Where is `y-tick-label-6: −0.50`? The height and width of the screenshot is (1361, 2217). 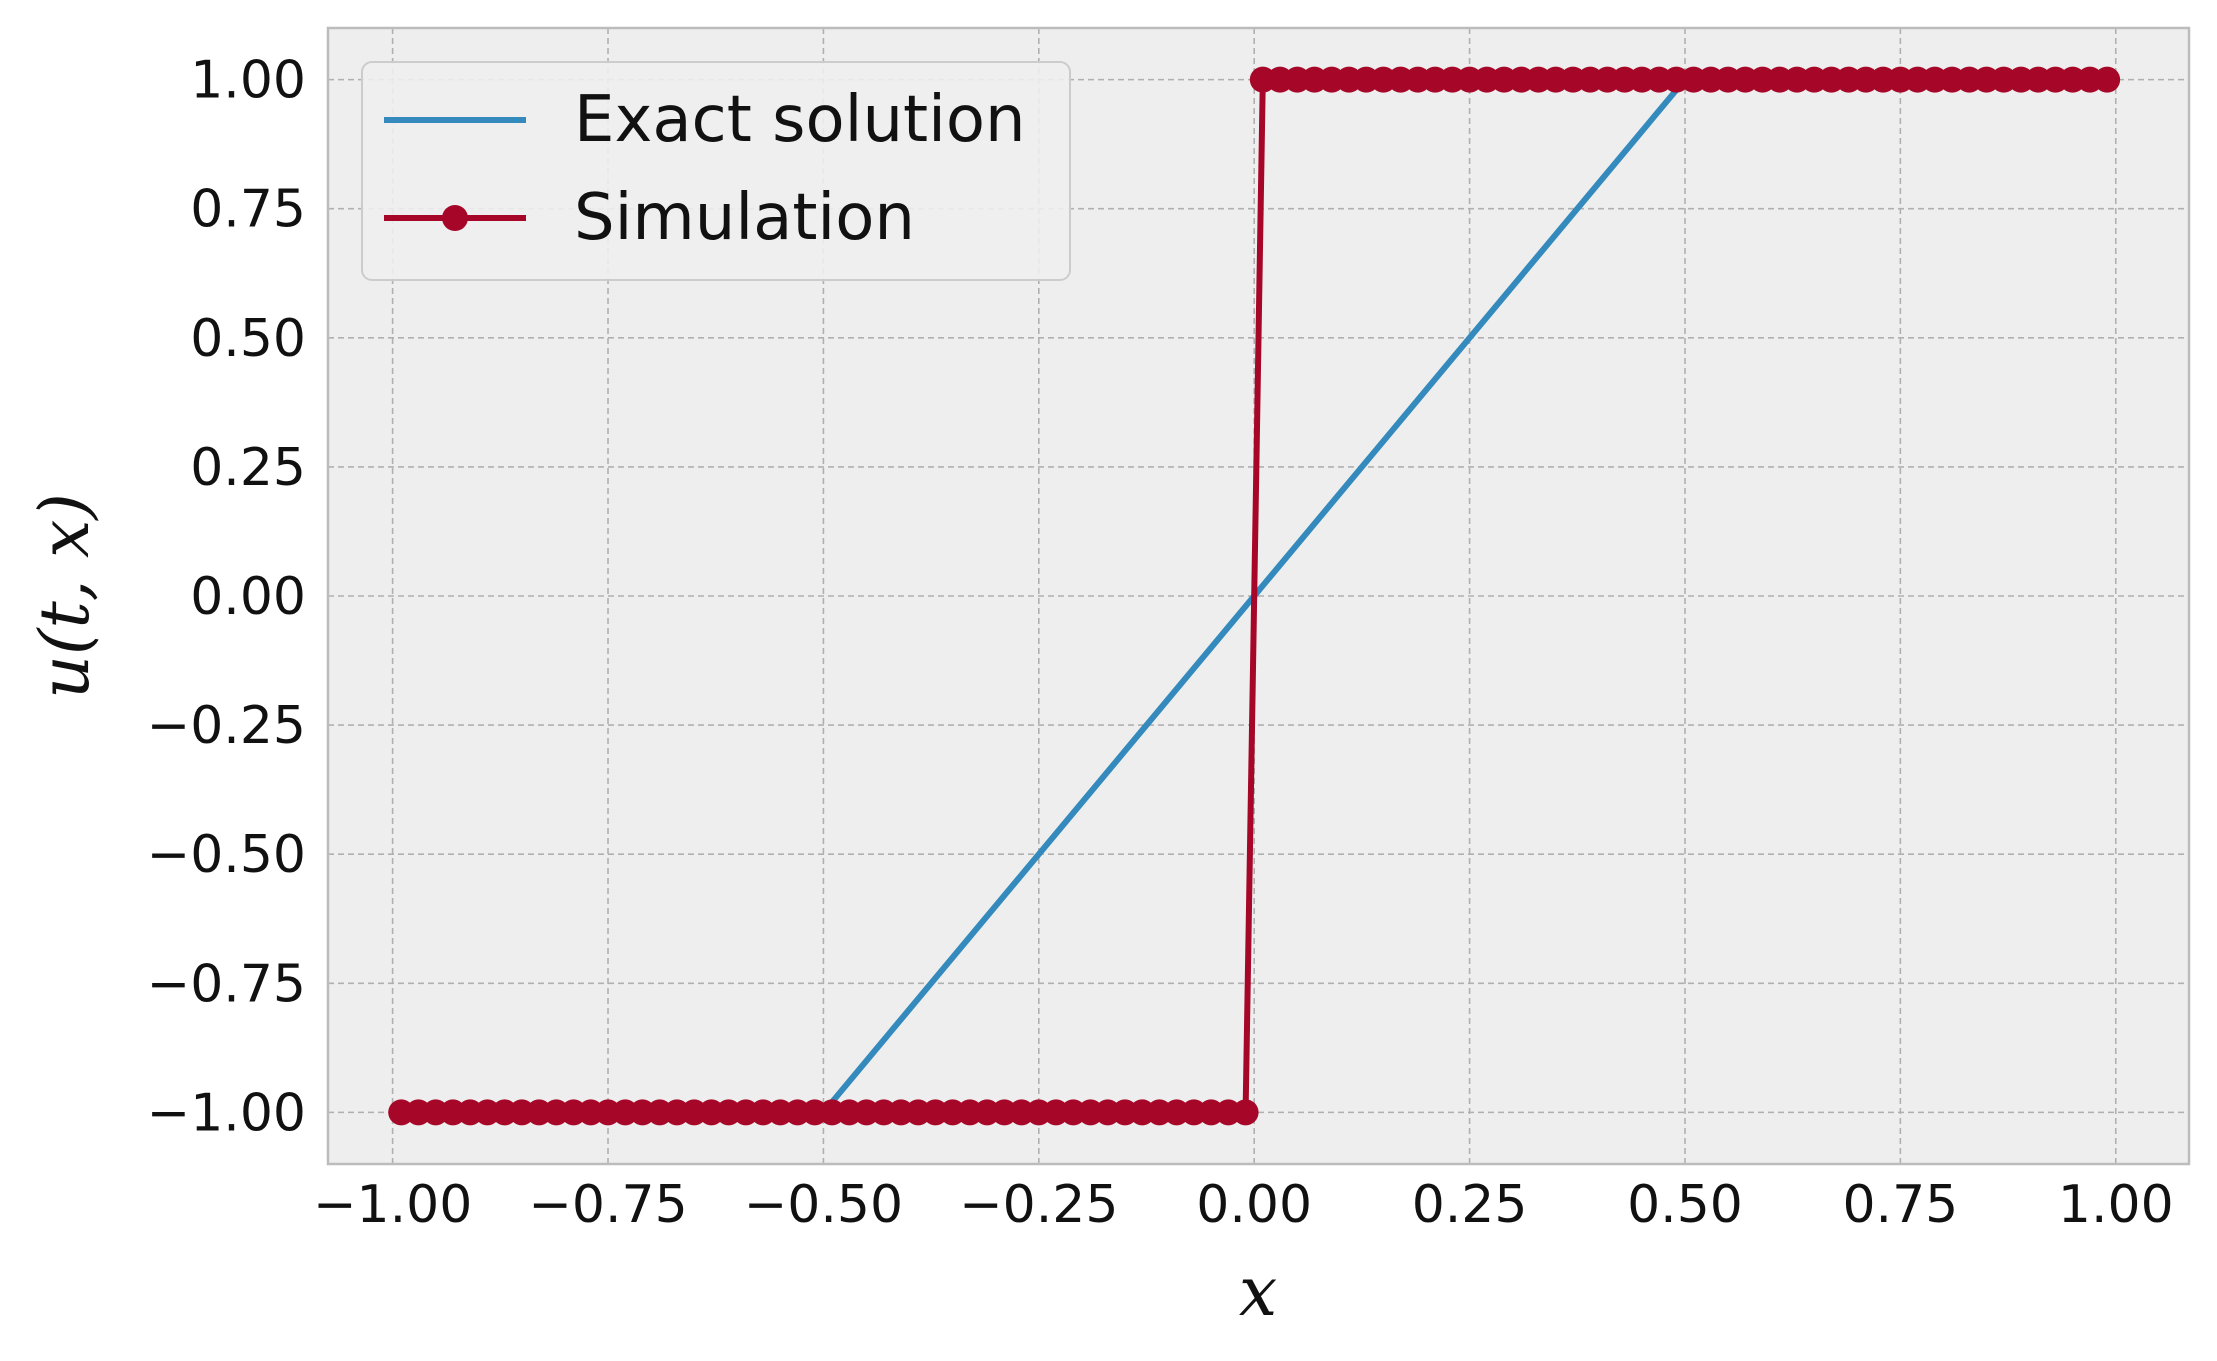
y-tick-label-6: −0.50 is located at coordinates (226, 855).